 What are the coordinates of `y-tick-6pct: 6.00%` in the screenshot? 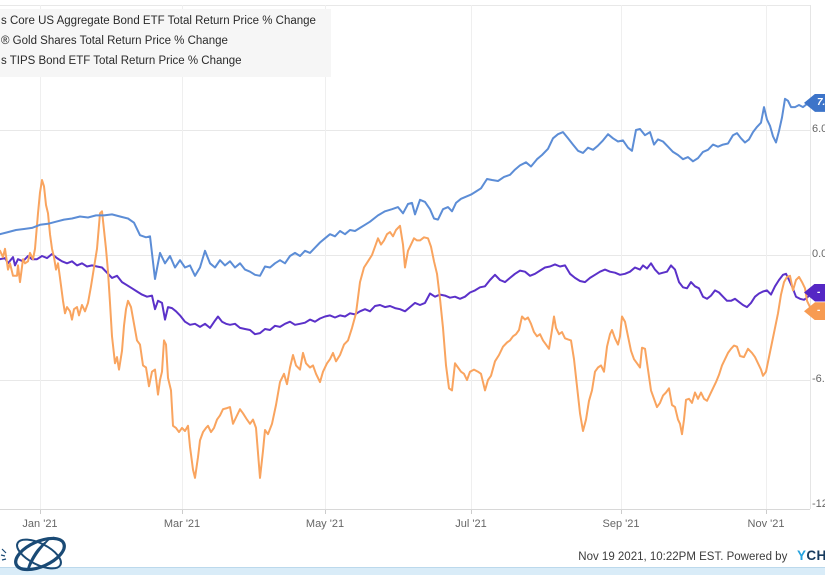 It's located at (818, 129).